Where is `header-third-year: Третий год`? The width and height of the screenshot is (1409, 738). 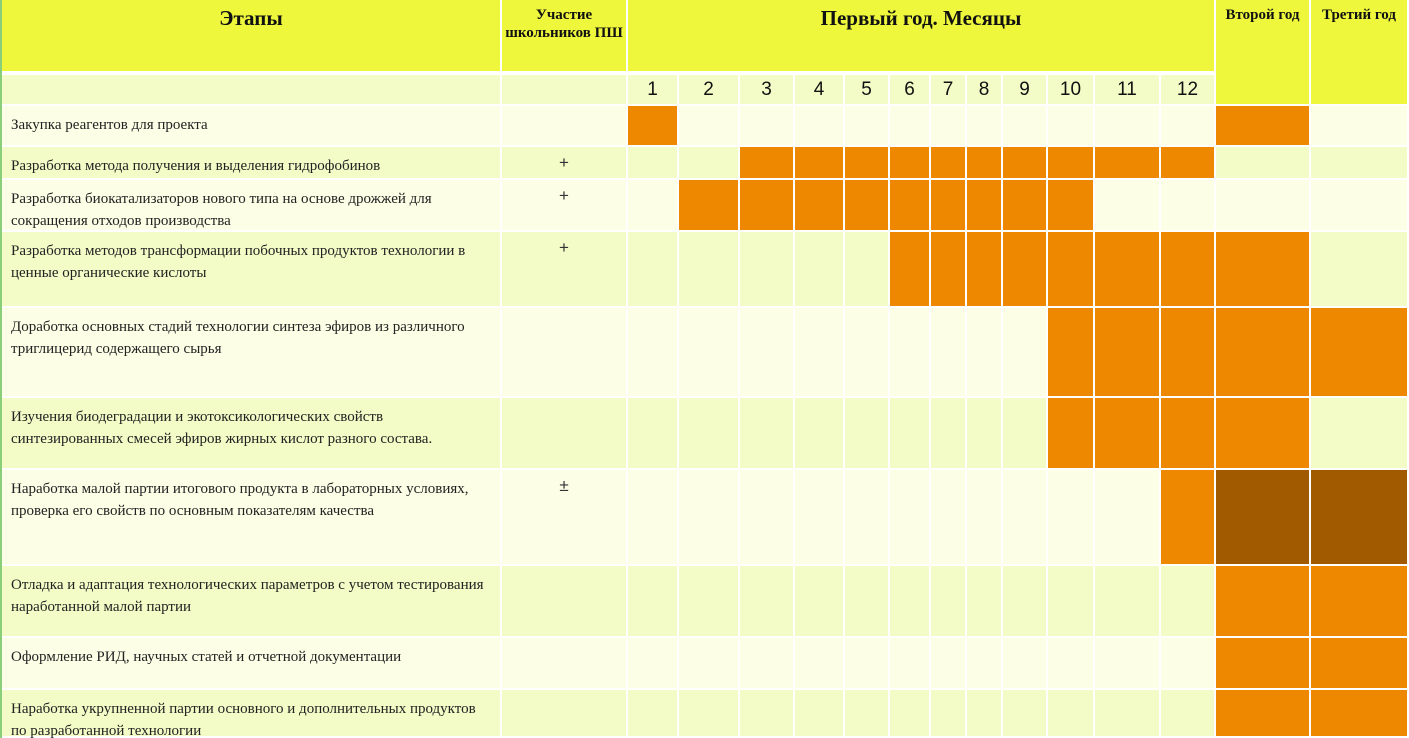 header-third-year: Третий год is located at coordinates (1359, 52).